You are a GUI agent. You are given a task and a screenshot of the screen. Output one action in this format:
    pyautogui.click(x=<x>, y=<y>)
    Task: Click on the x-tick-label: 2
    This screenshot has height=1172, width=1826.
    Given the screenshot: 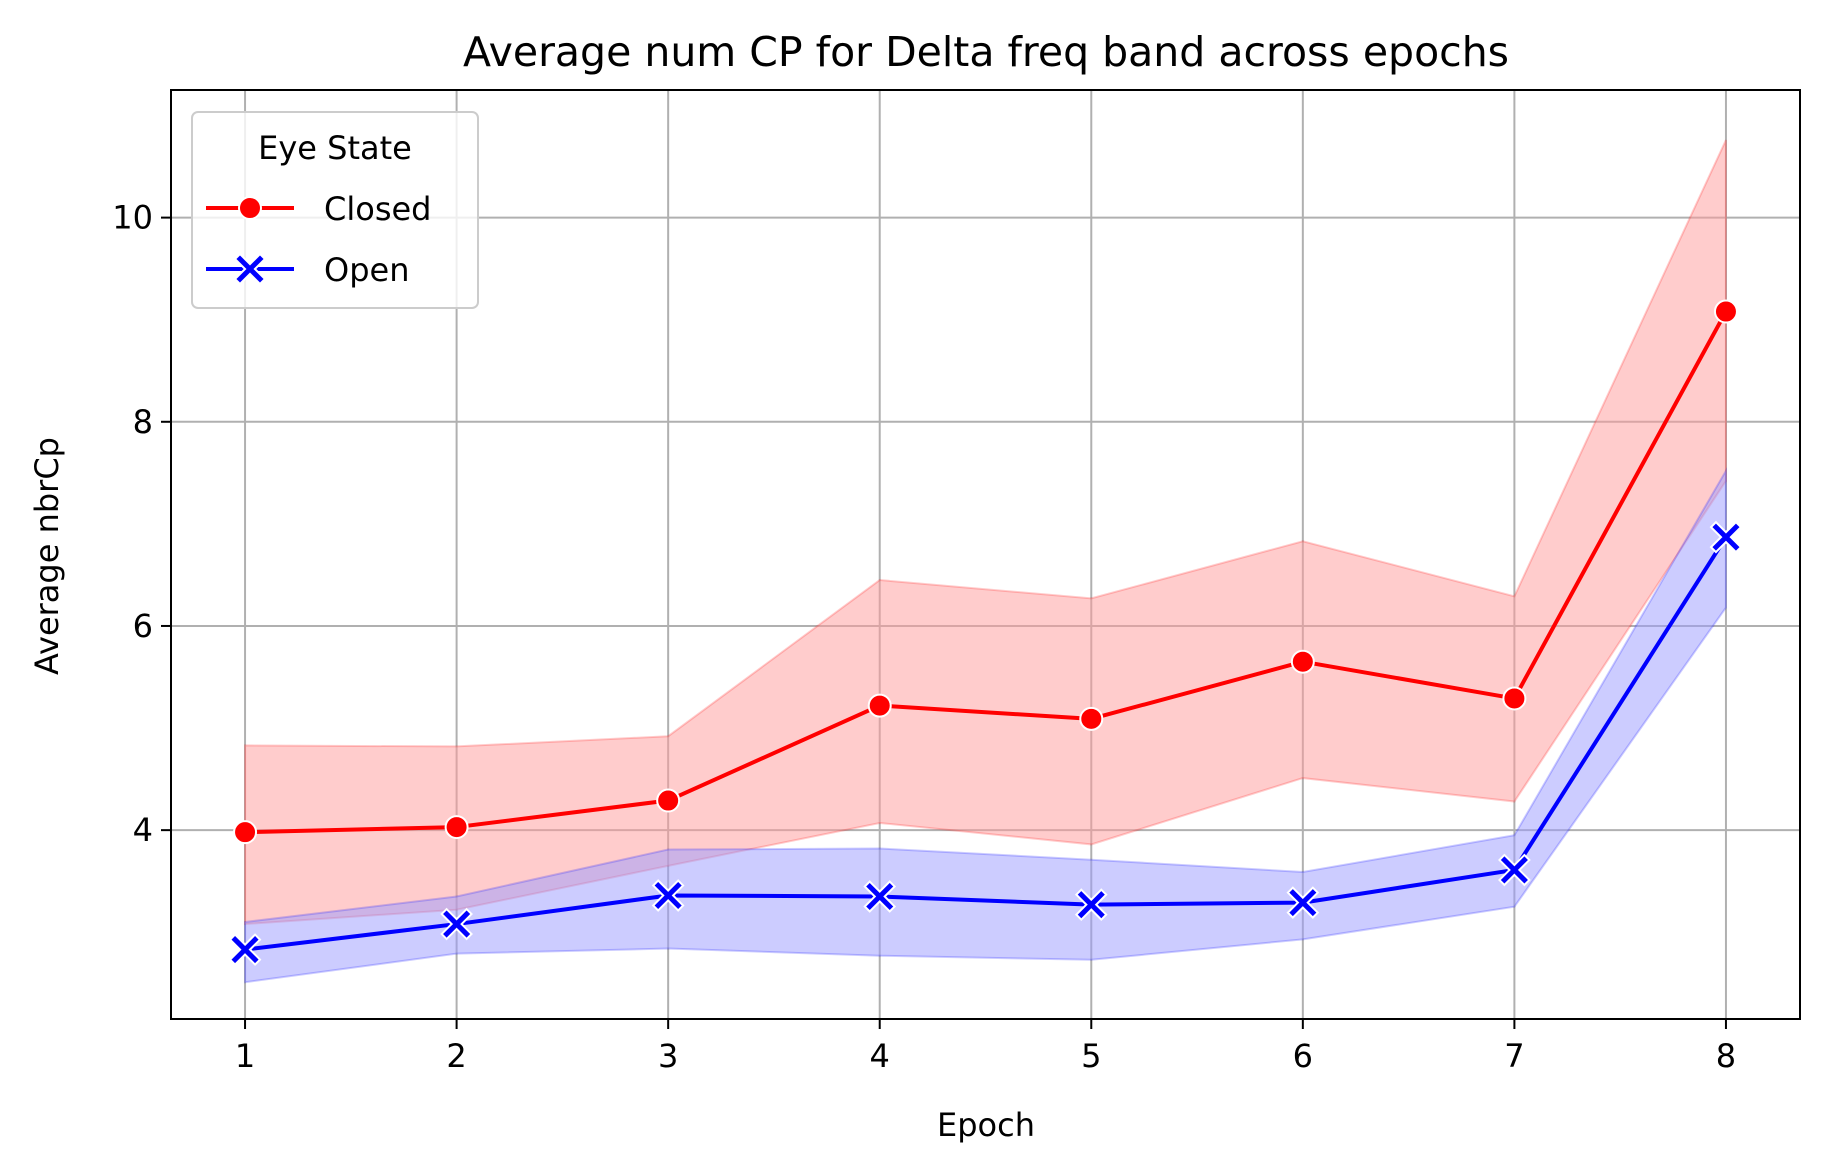 What is the action you would take?
    pyautogui.click(x=456, y=1056)
    